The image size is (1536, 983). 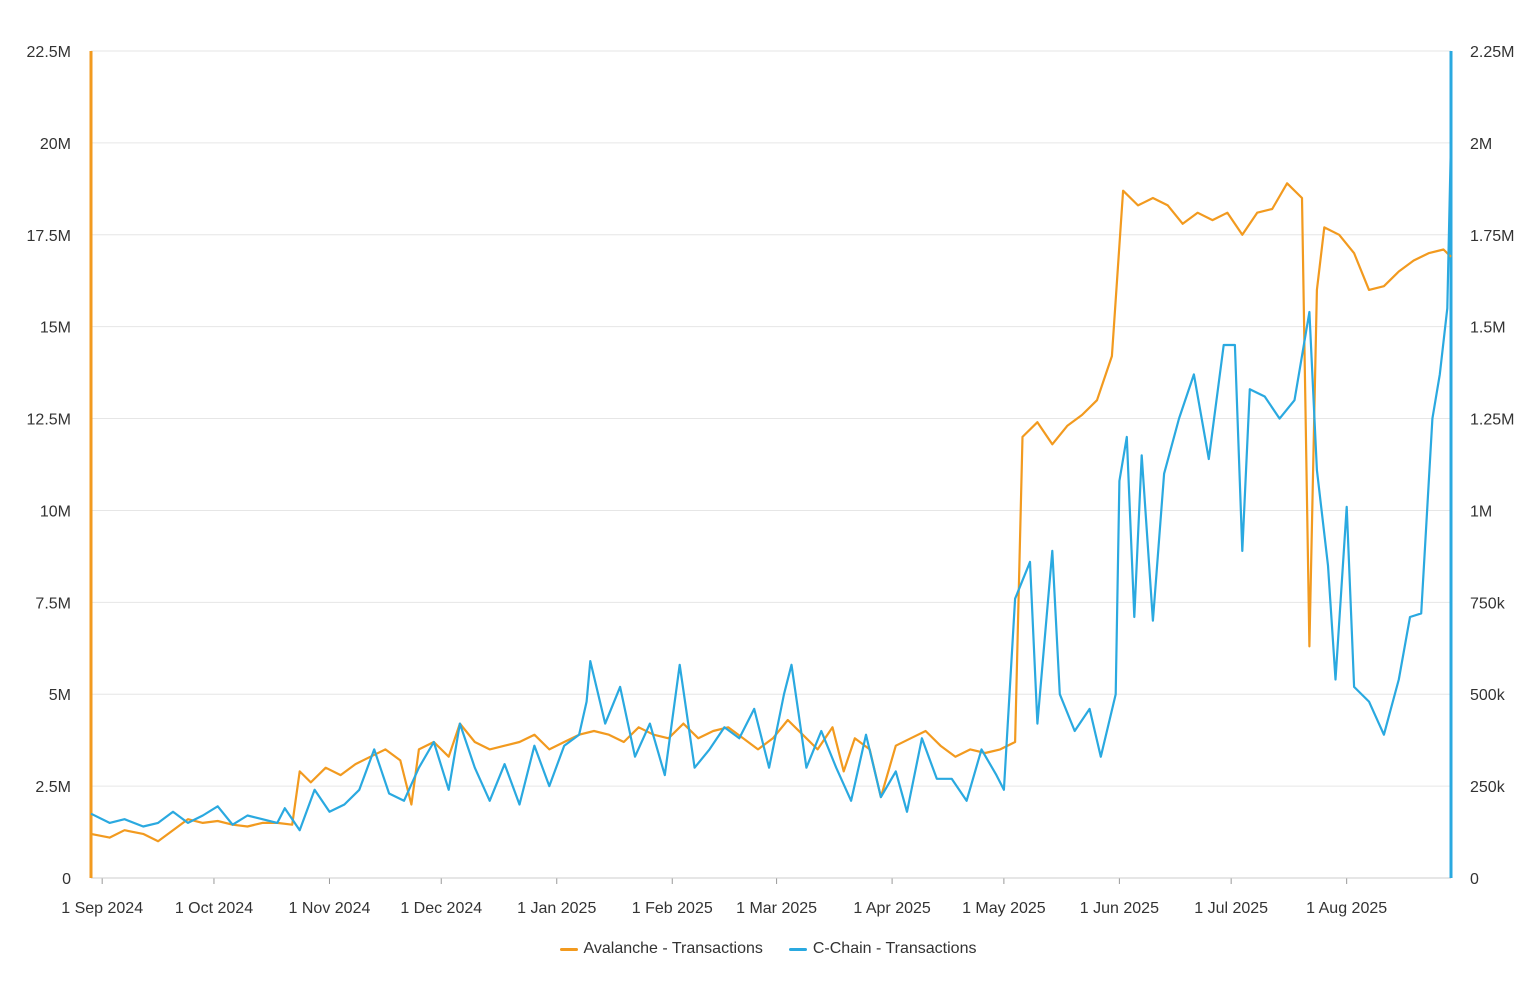 I want to click on left-tick-label: 22.5M, so click(x=49, y=52).